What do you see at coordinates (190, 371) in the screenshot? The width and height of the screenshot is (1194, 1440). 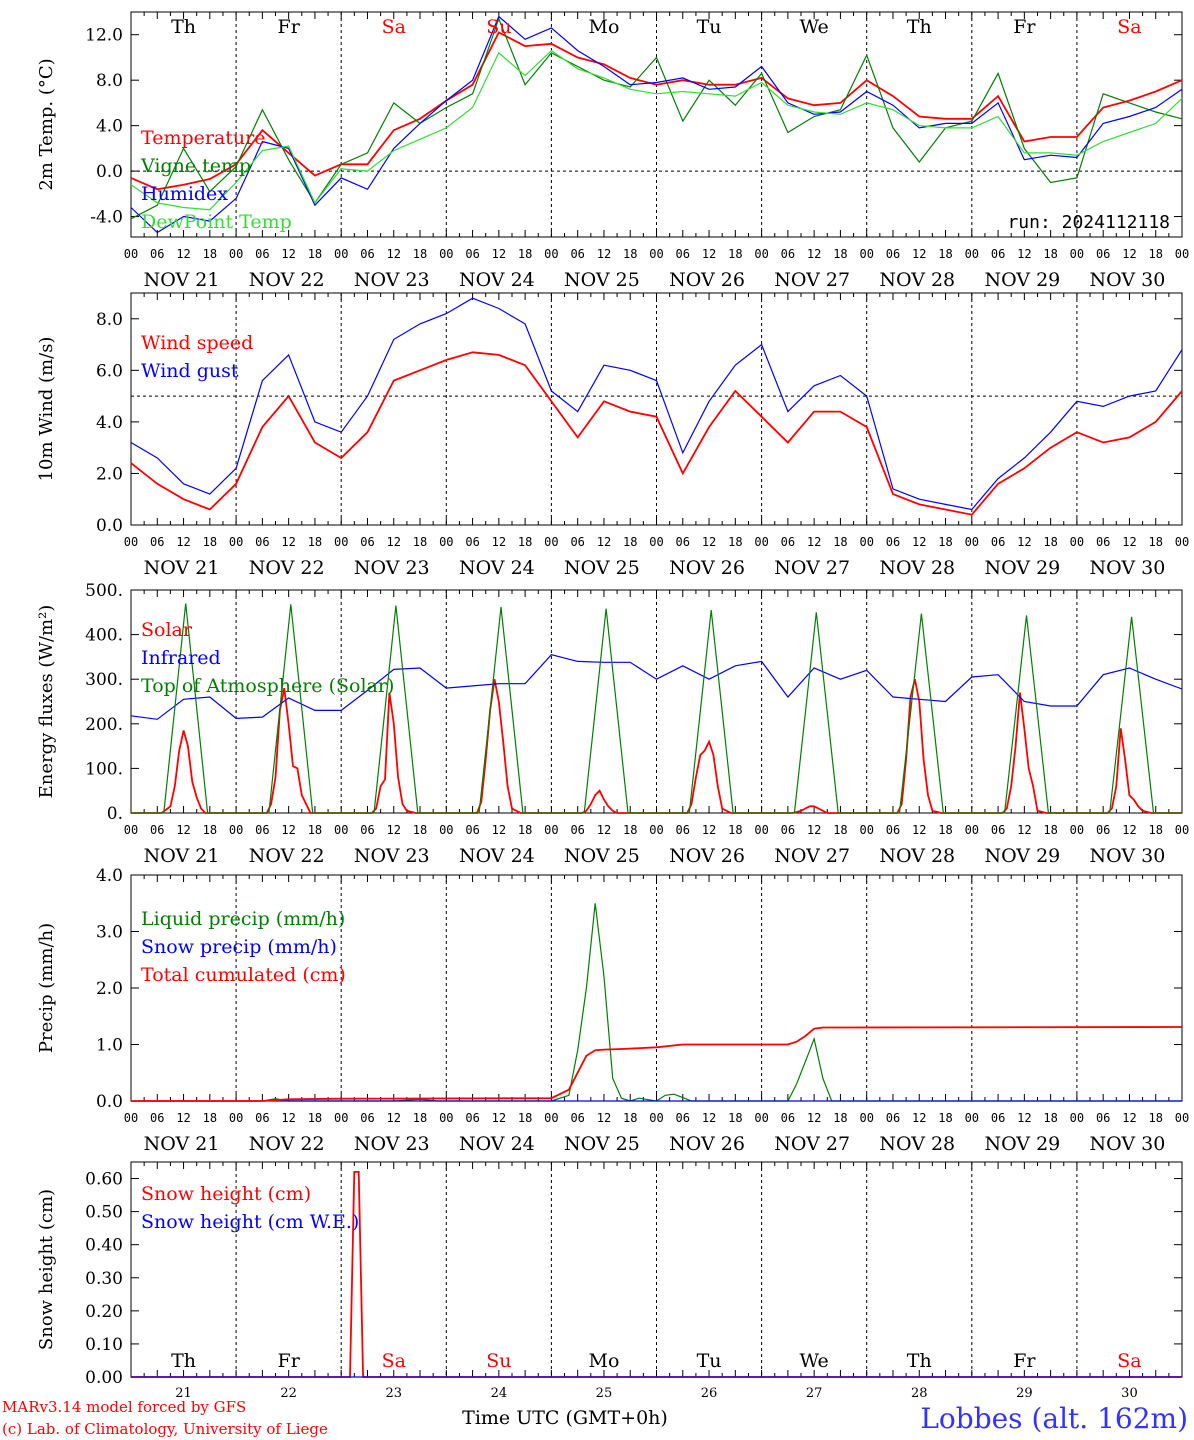 I see `legend-entry: Wind gust` at bounding box center [190, 371].